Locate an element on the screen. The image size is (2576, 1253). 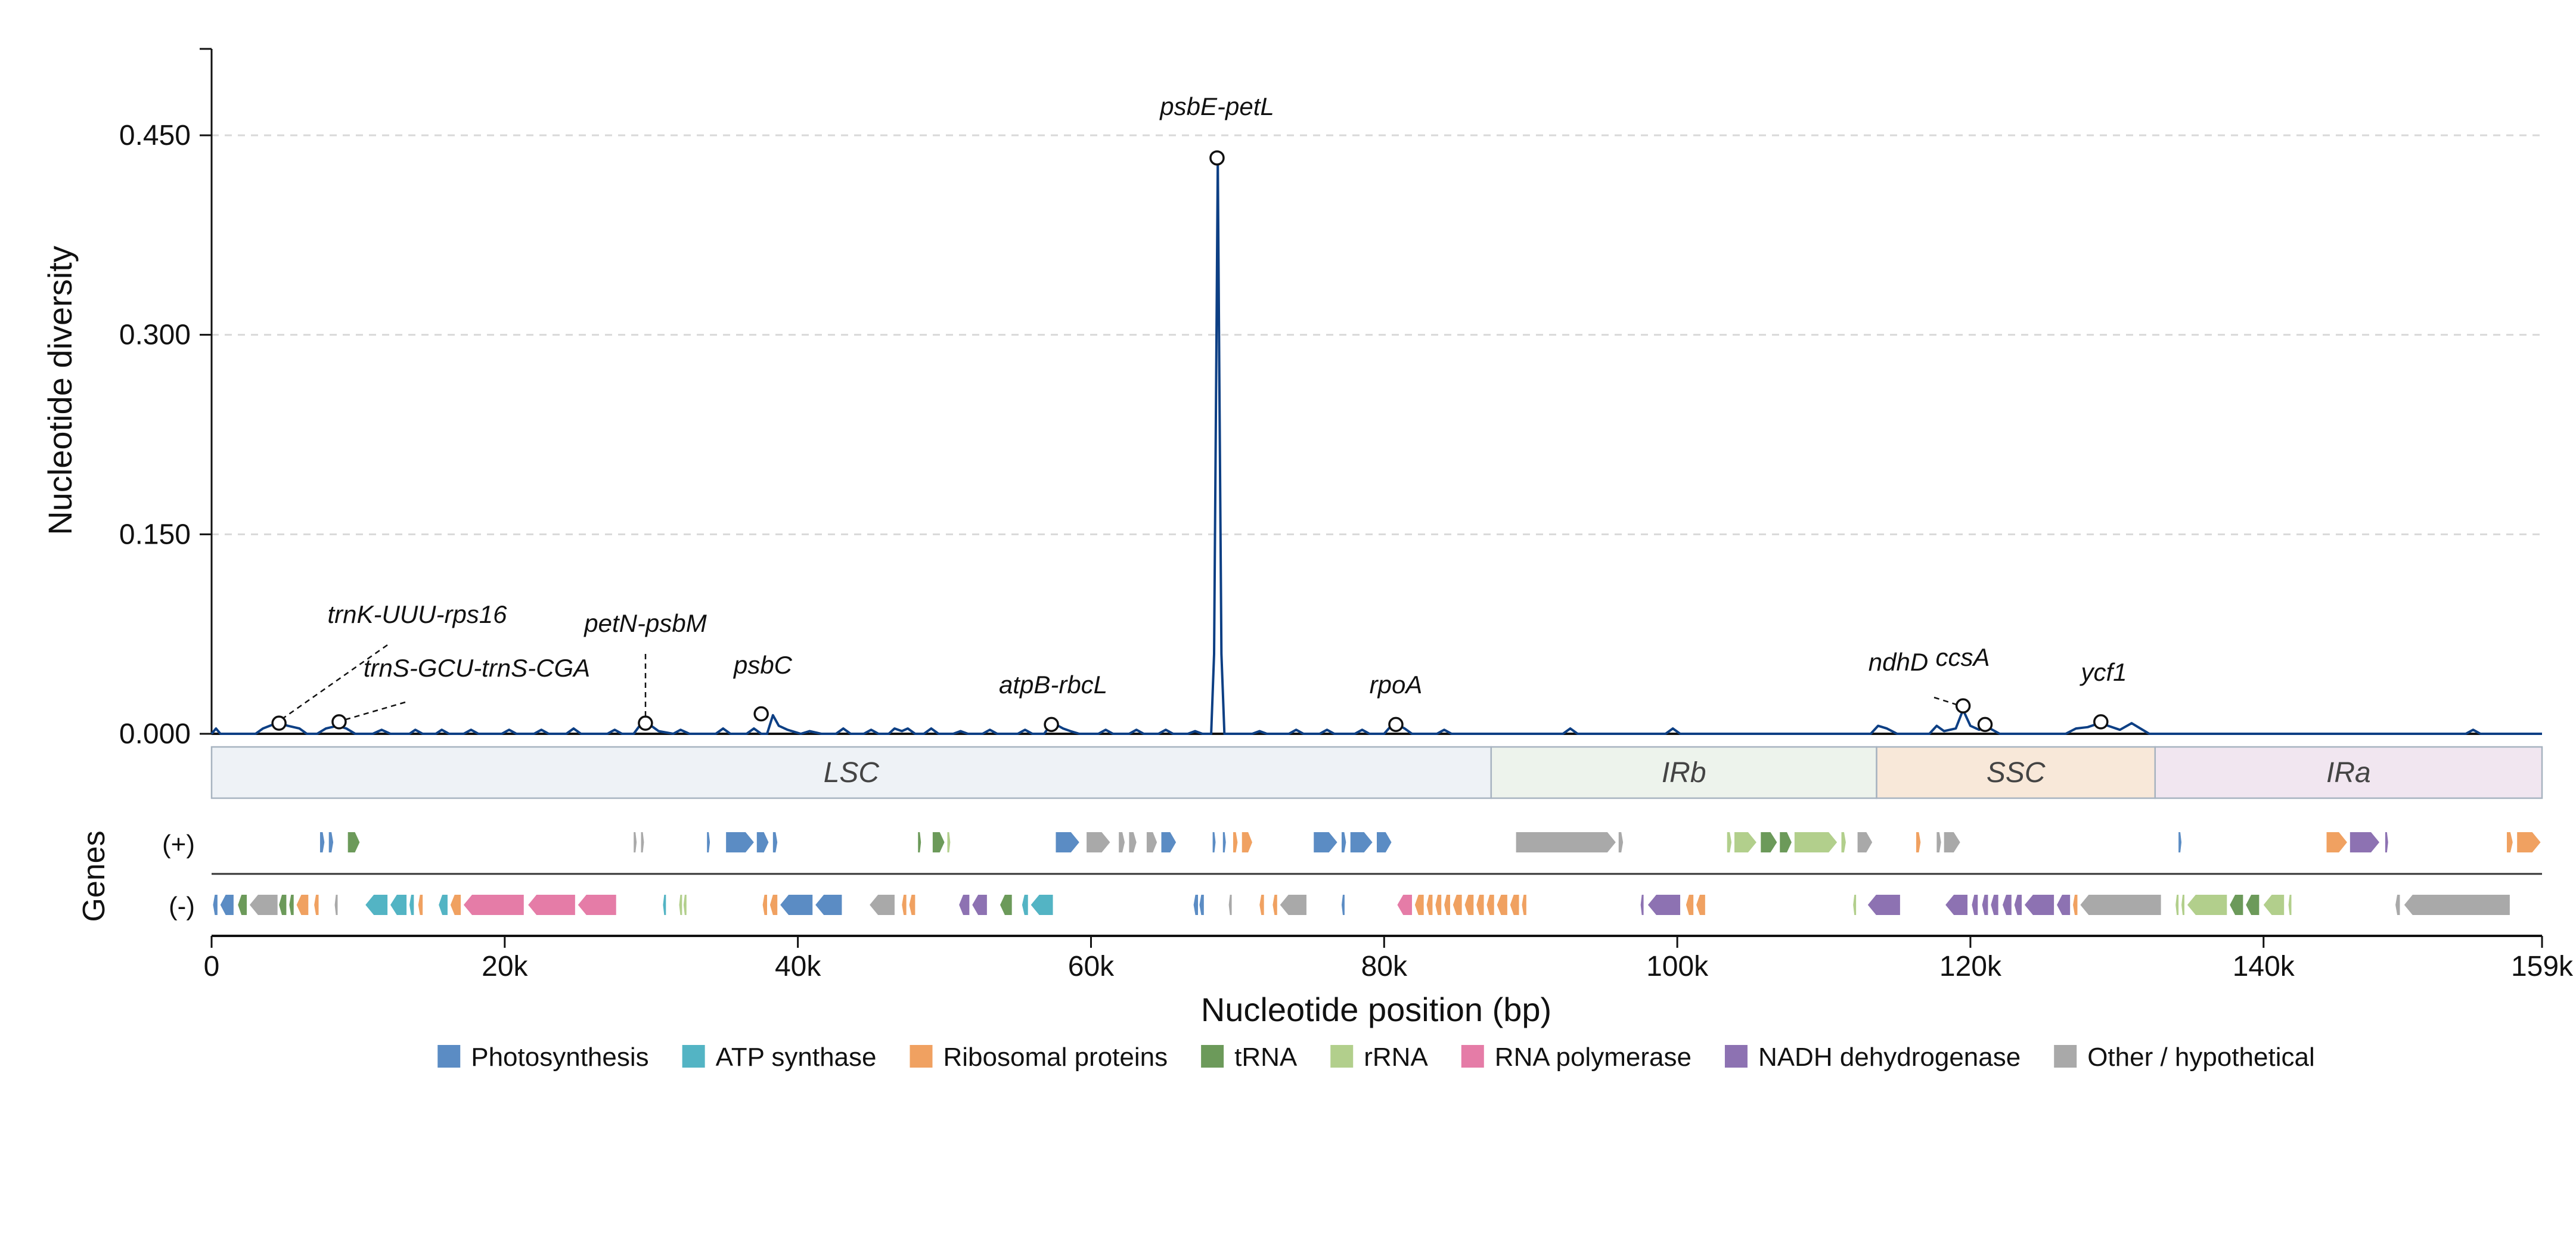
legend-label-rrna: rRNA is located at coordinates (1396, 1057).